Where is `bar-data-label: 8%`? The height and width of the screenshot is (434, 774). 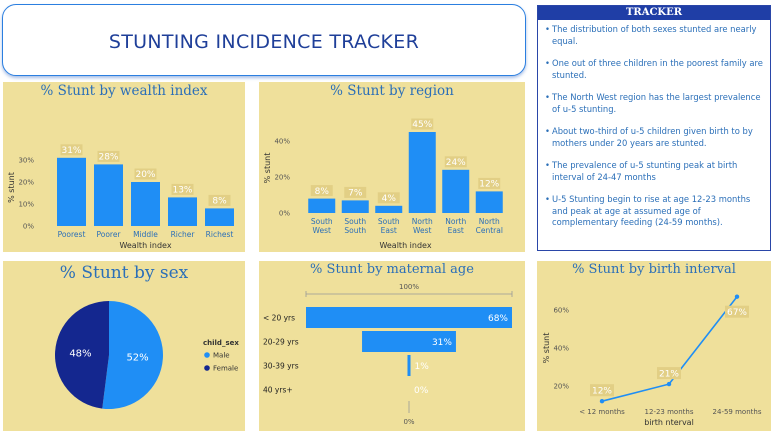 bar-data-label: 8% is located at coordinates (322, 192).